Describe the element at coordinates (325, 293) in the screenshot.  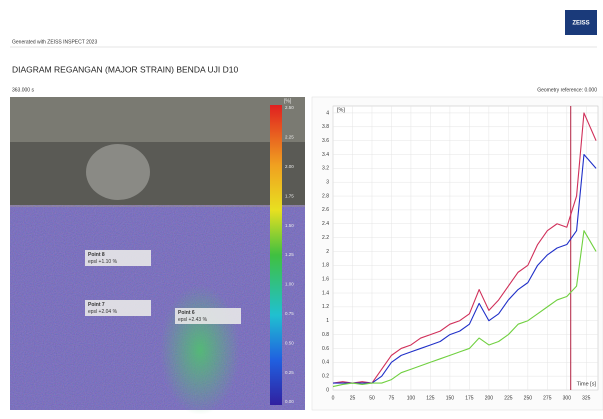
I see `y-tick-label: 1.4` at that location.